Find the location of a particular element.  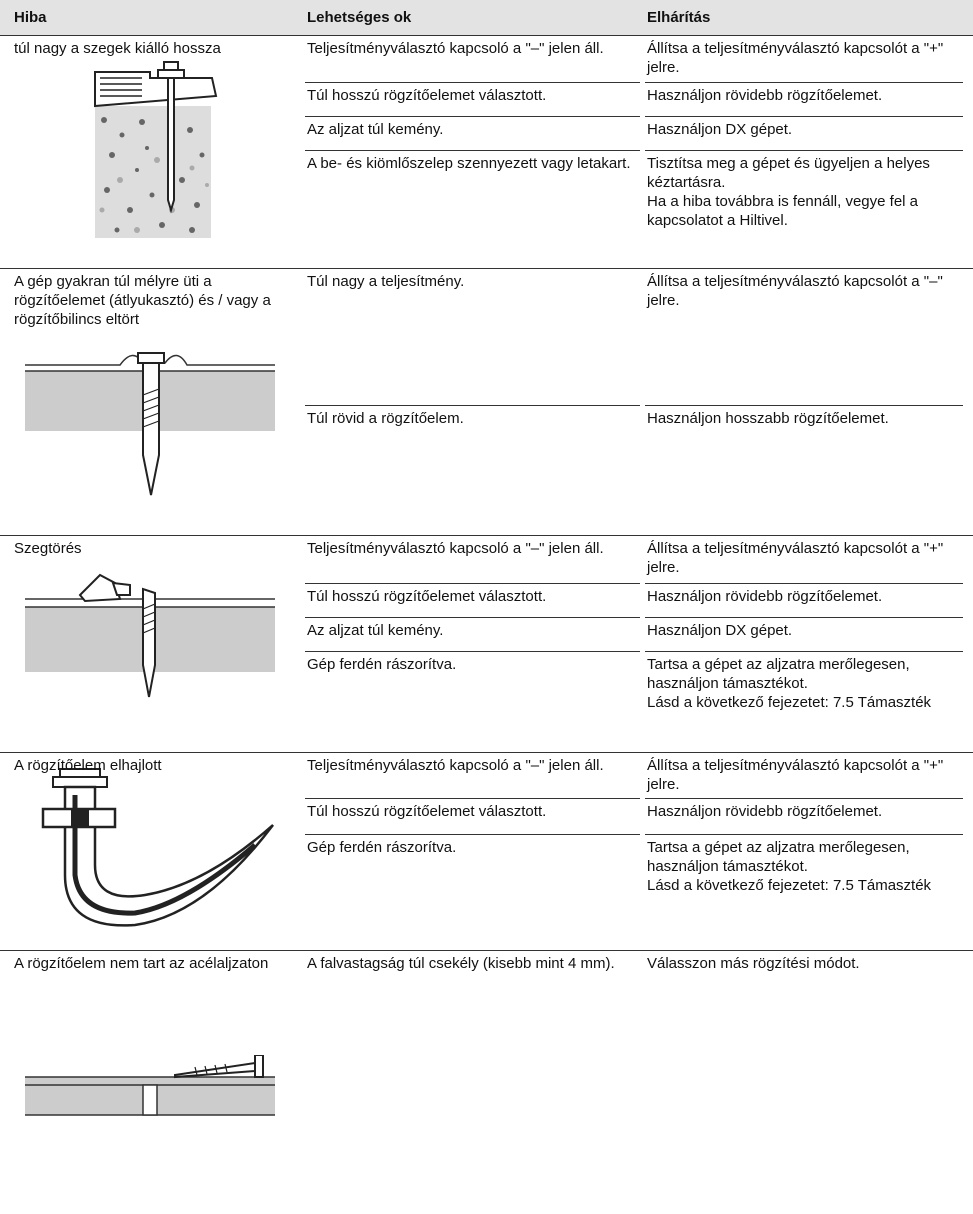

cause-cell: Túl rövid a rögzítőelem. is located at coordinates (385, 418).